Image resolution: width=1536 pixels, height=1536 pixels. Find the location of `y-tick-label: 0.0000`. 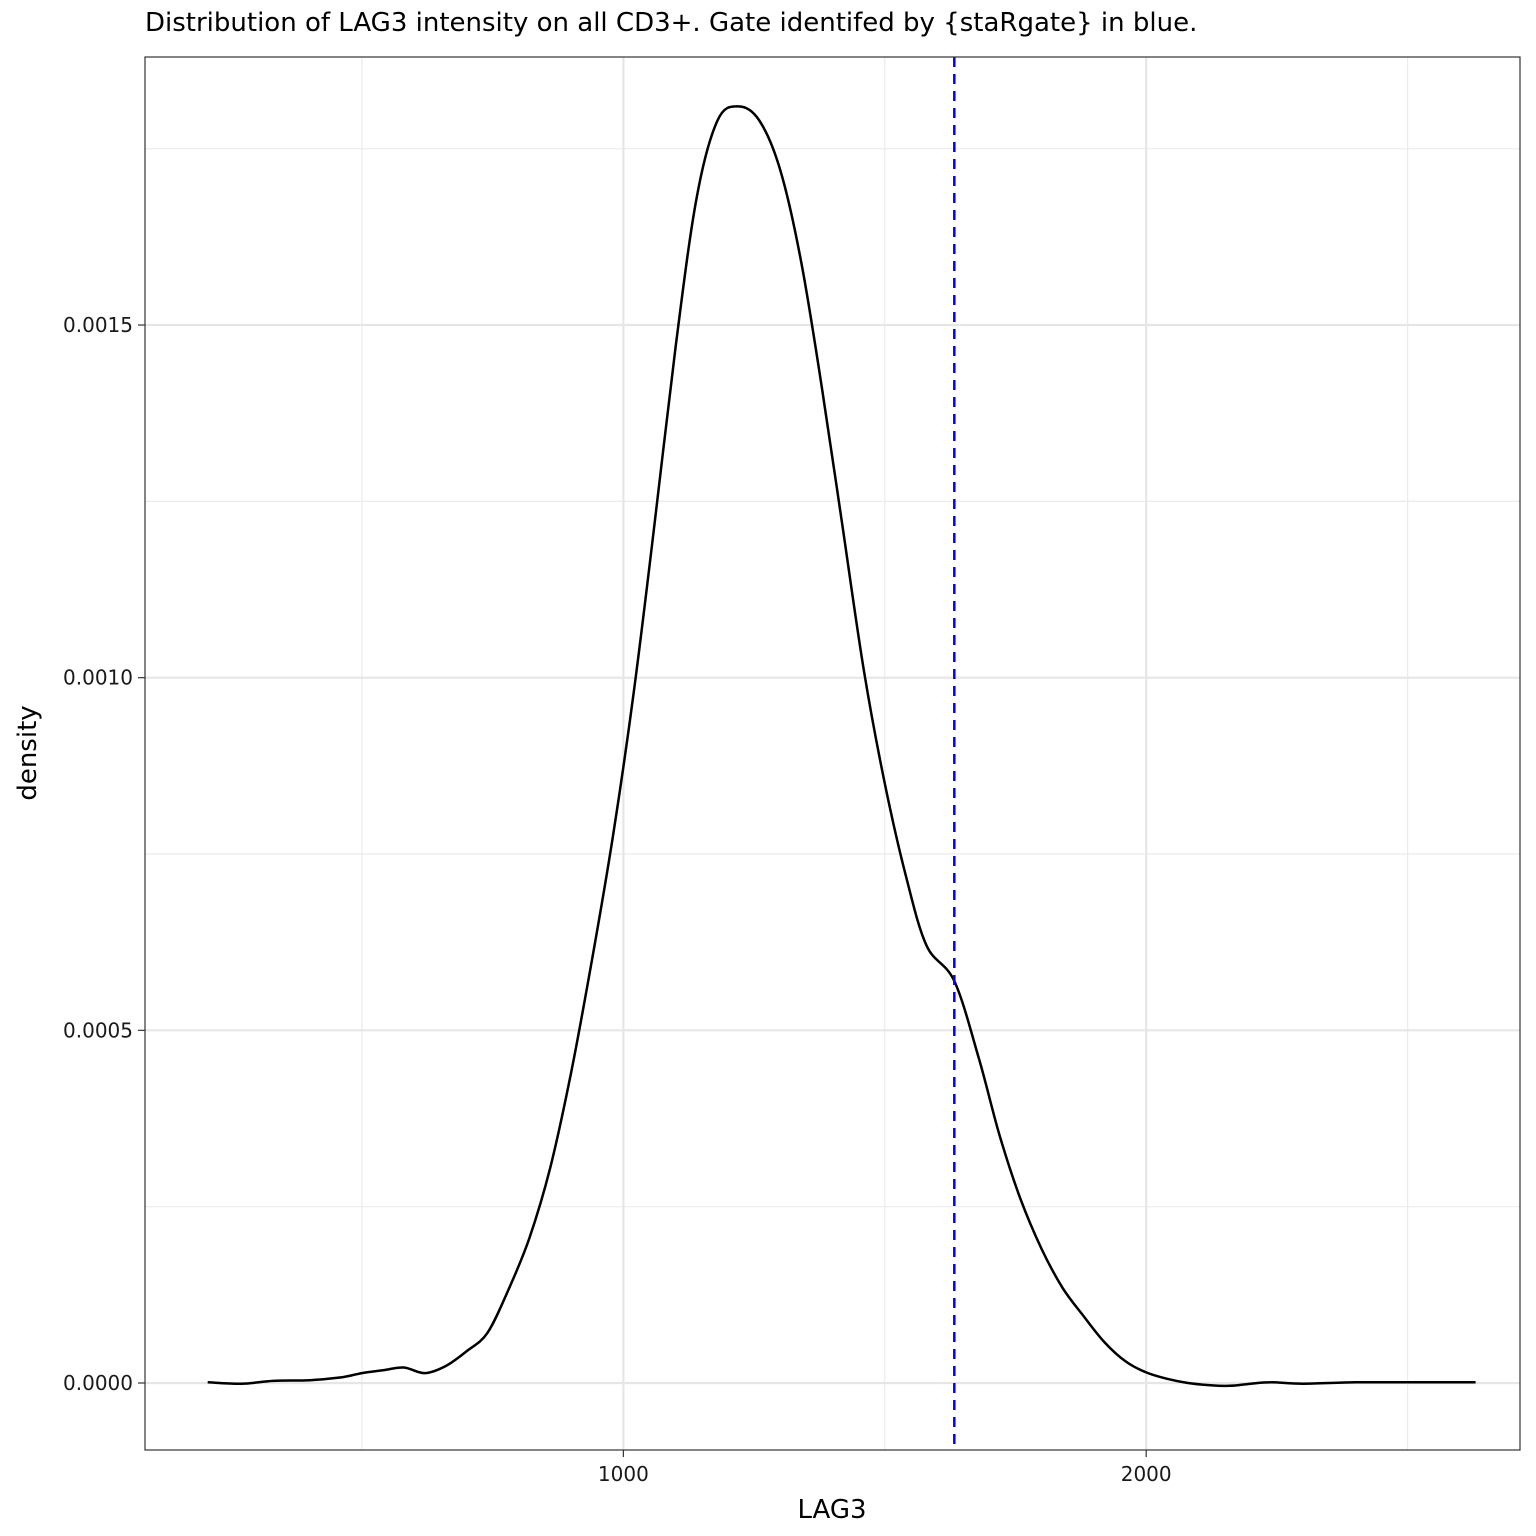

y-tick-label: 0.0000 is located at coordinates (98, 1383).